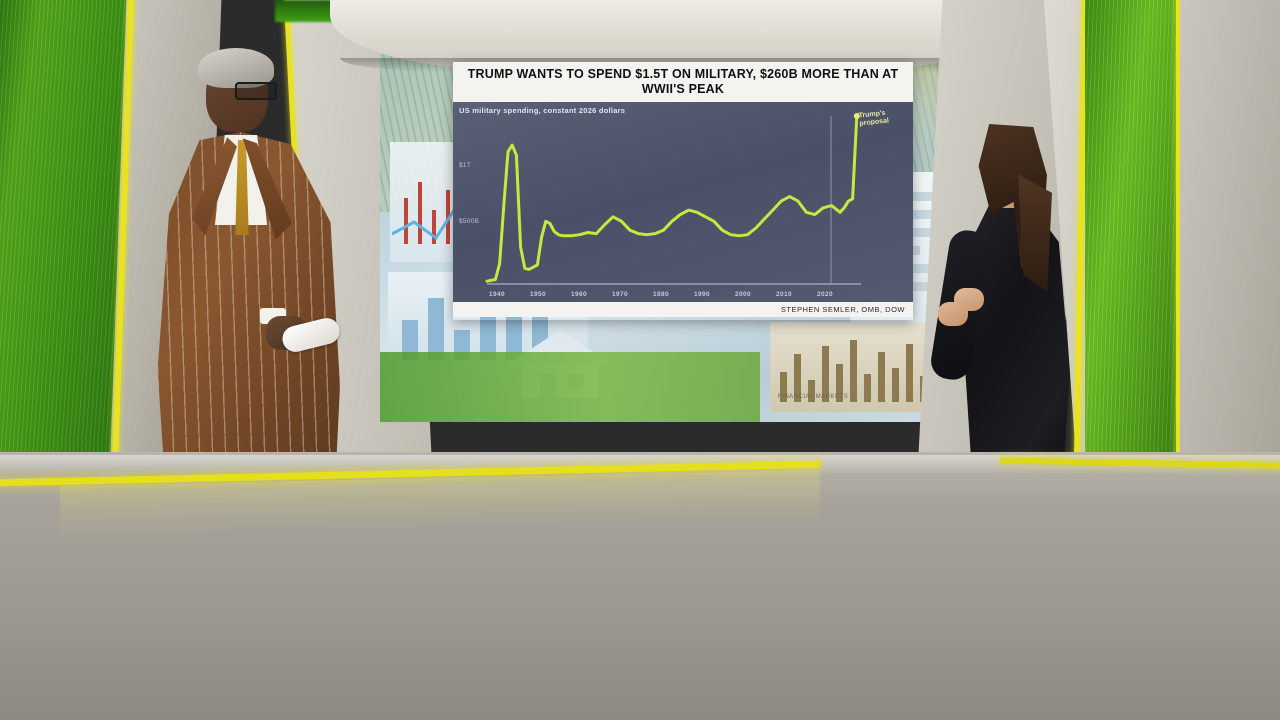  I want to click on guest-hand-left, so click(953, 314).